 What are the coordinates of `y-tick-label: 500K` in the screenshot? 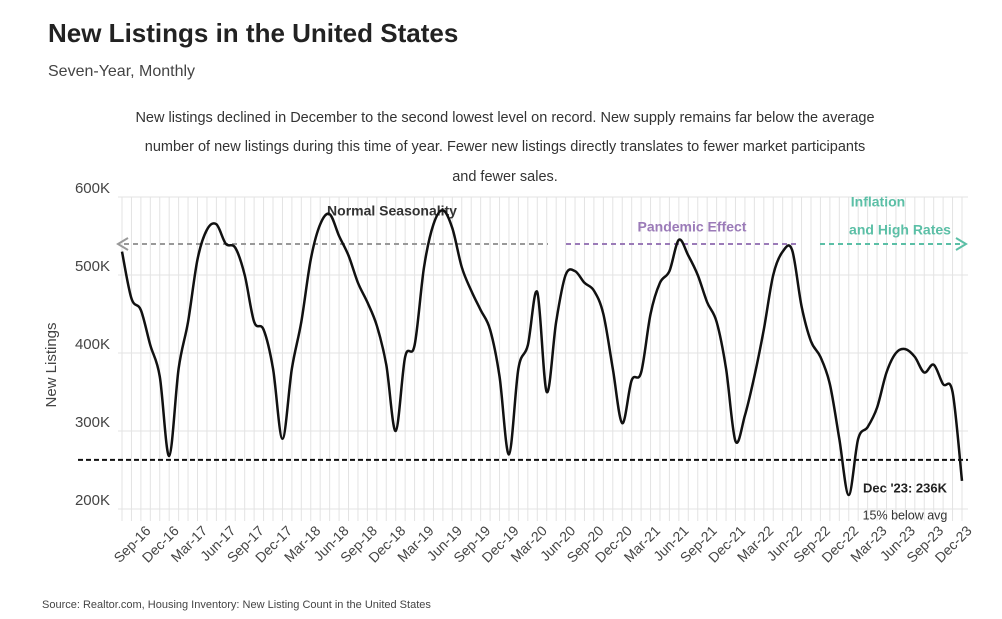 It's located at (92, 266).